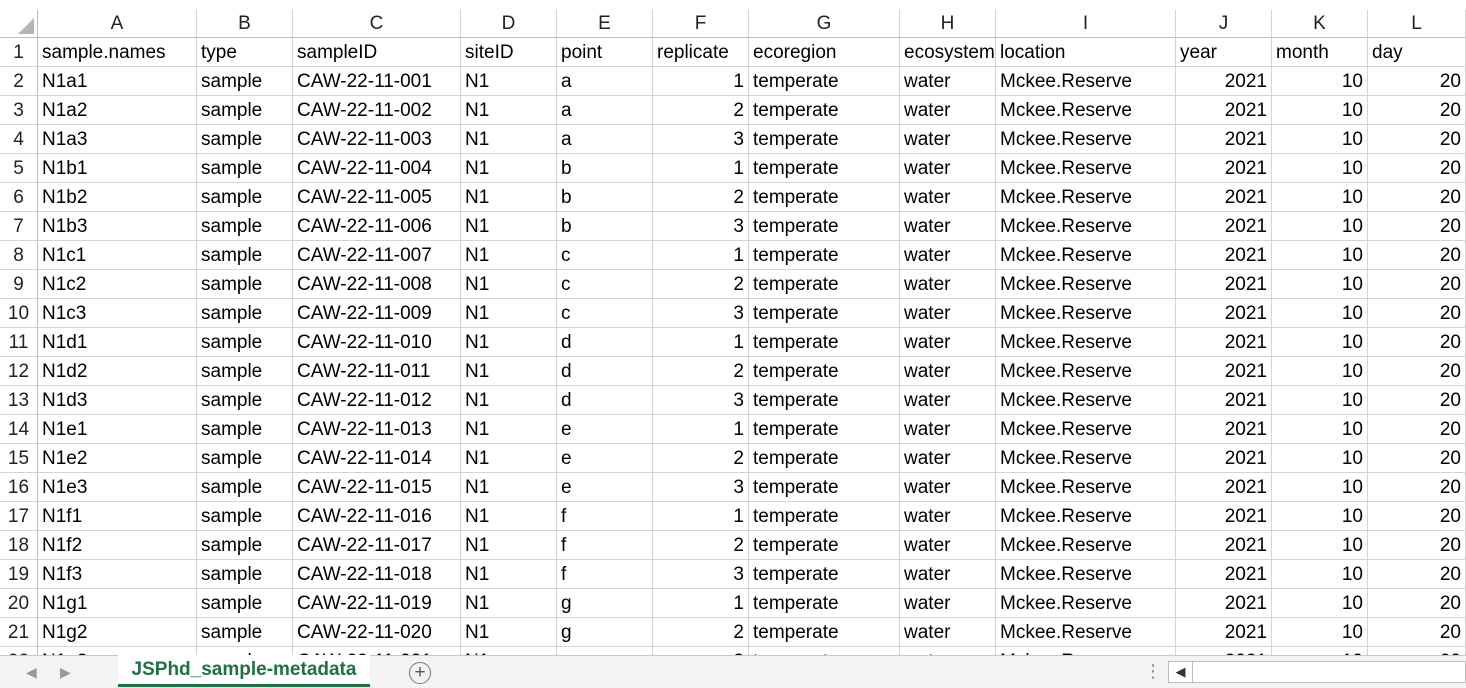 This screenshot has width=1466, height=688. Describe the element at coordinates (31, 672) in the screenshot. I see `prev-sheet-icon: ◀` at that location.